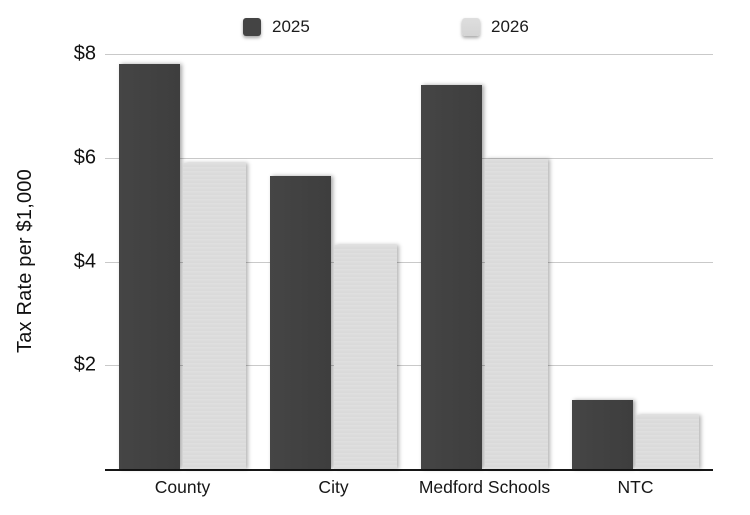 Image resolution: width=750 pixels, height=515 pixels. I want to click on legend-item-2026: 2026, so click(495, 27).